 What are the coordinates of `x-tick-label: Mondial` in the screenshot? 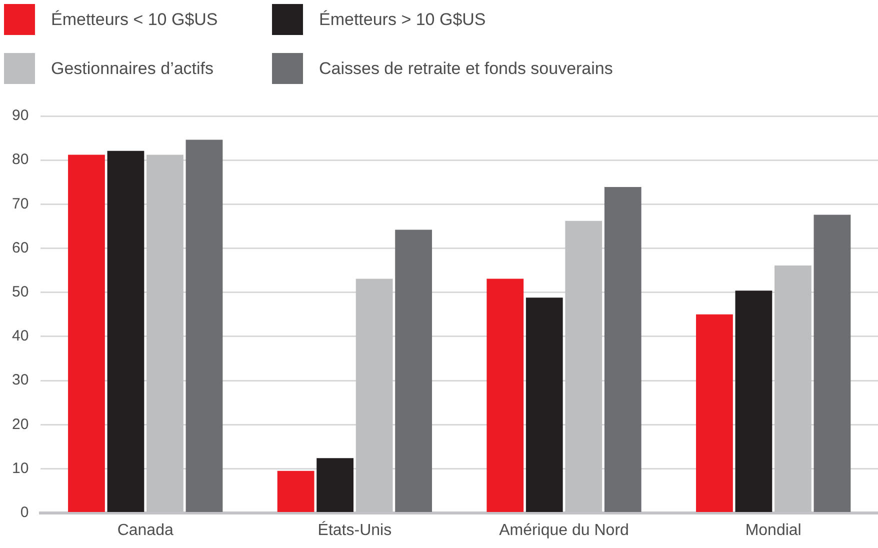 It's located at (773, 530).